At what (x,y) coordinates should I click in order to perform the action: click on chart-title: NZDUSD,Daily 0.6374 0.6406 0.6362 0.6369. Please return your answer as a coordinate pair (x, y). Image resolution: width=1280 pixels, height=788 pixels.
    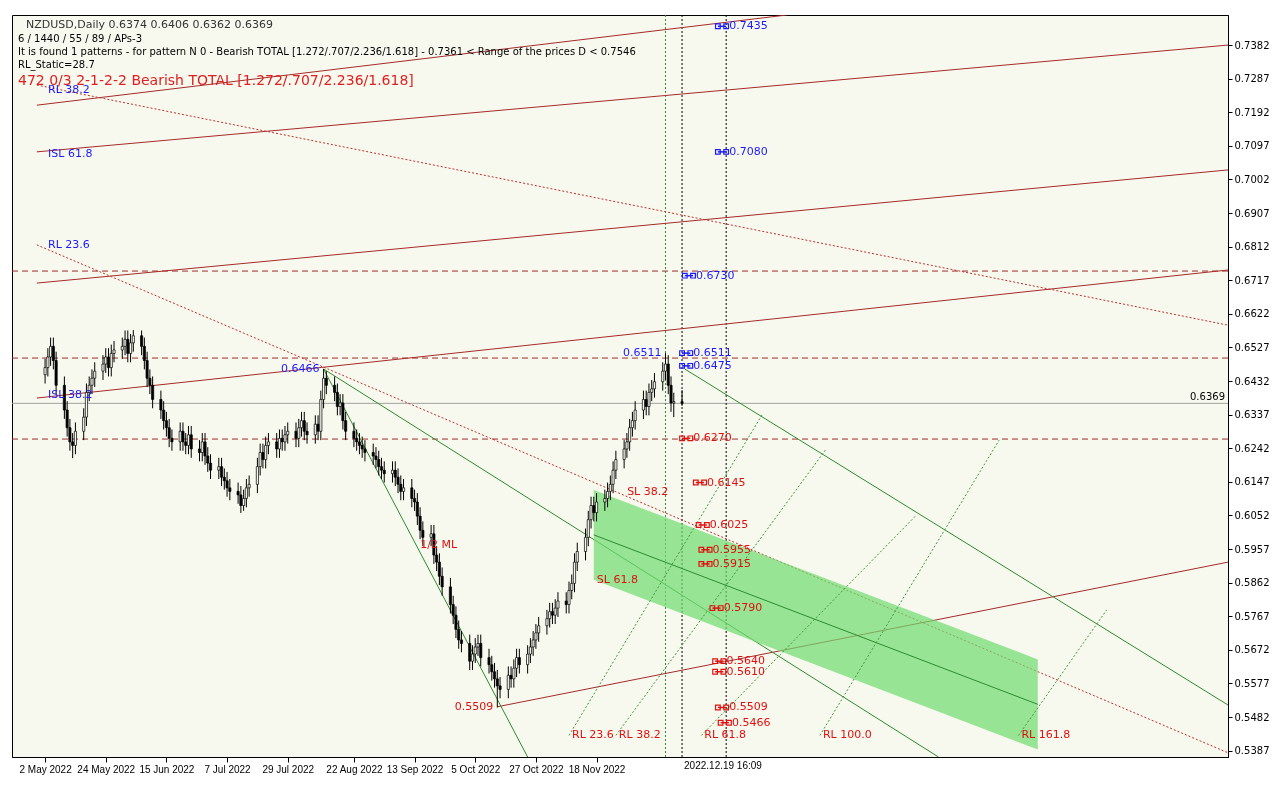
    Looking at the image, I should click on (150, 24).